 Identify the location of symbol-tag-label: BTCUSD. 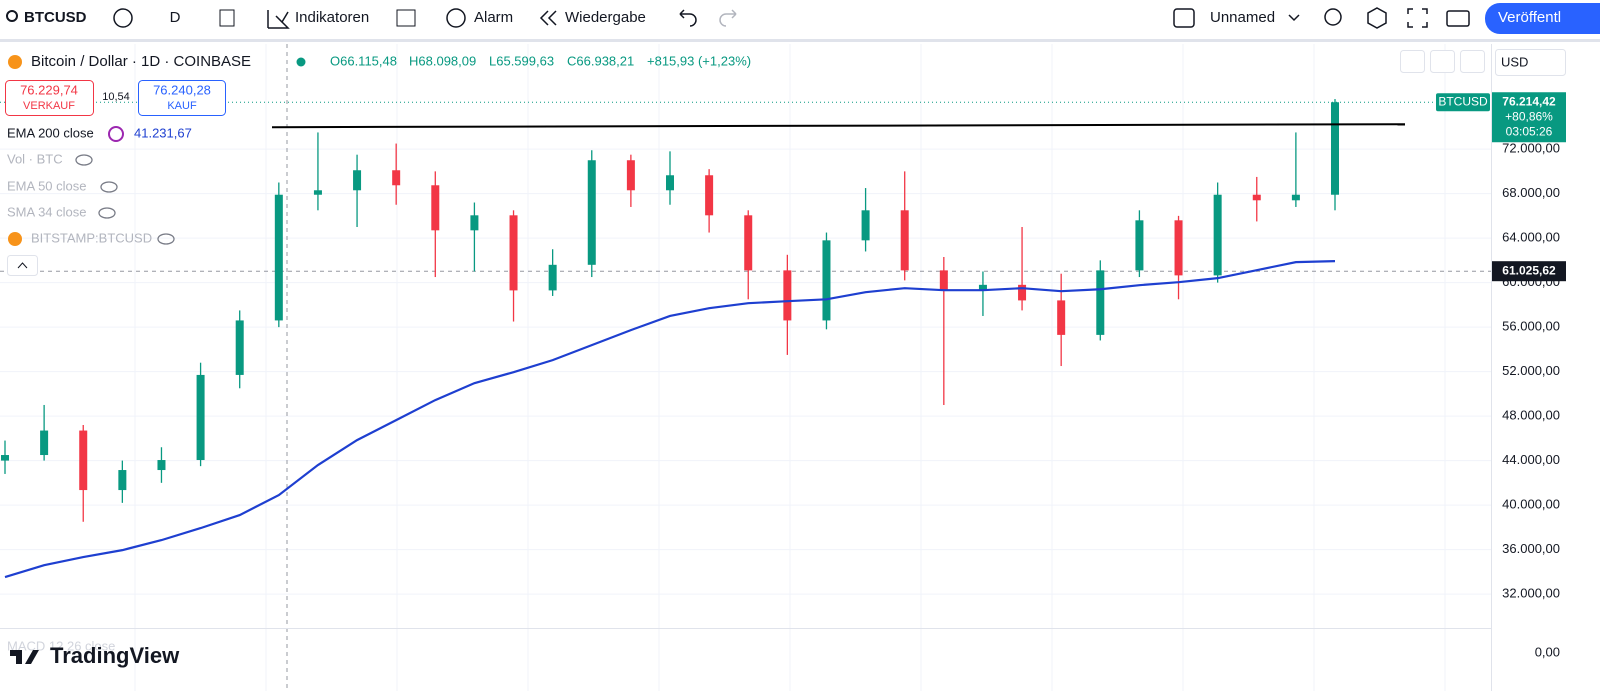
(1463, 101).